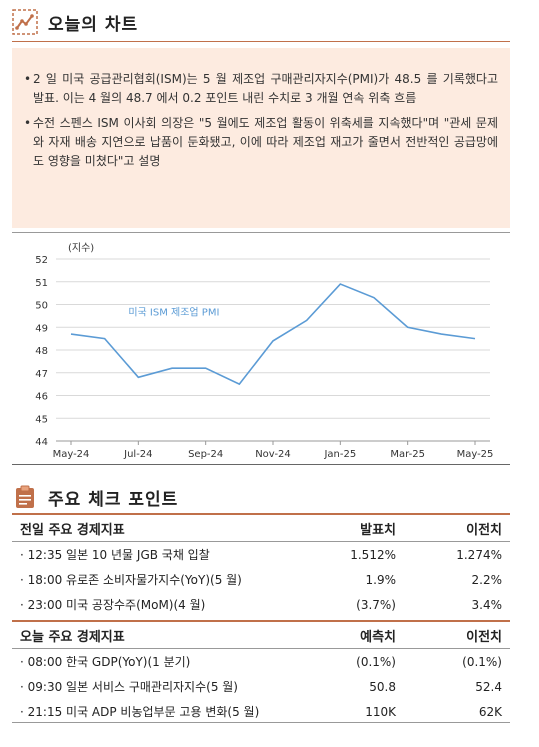  I want to click on y-tick-label: 51, so click(41, 283).